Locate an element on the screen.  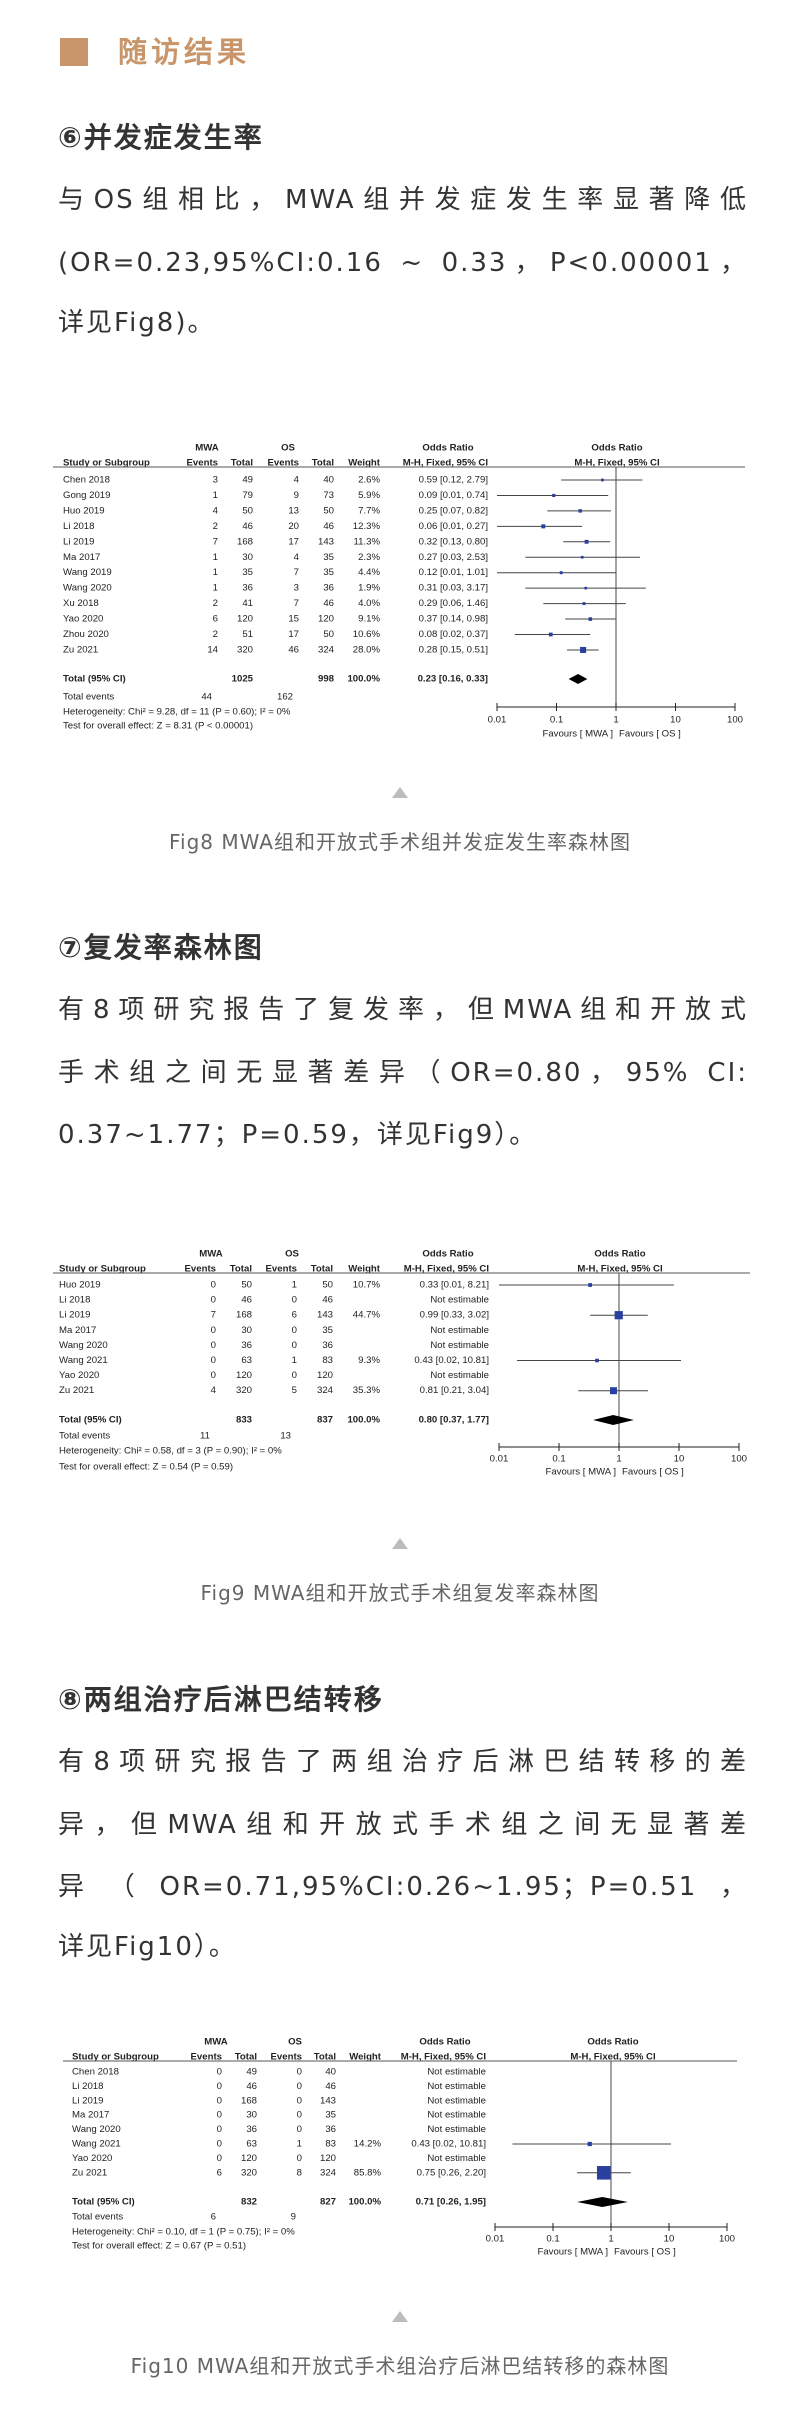
study-odds-ratio: 0.81 [0.21, 3.04] is located at coordinates (454, 1390).